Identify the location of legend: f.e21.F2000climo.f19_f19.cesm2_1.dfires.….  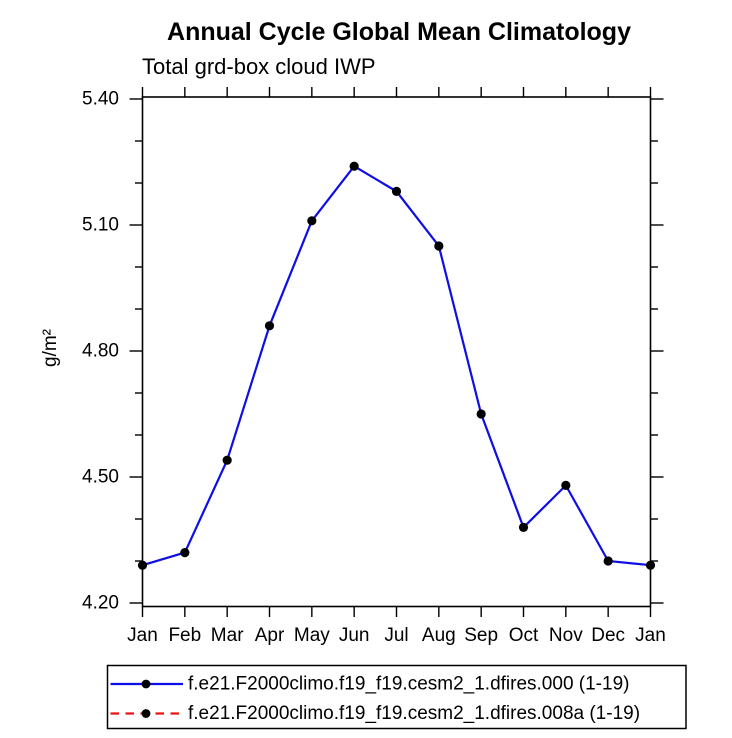
(396, 697).